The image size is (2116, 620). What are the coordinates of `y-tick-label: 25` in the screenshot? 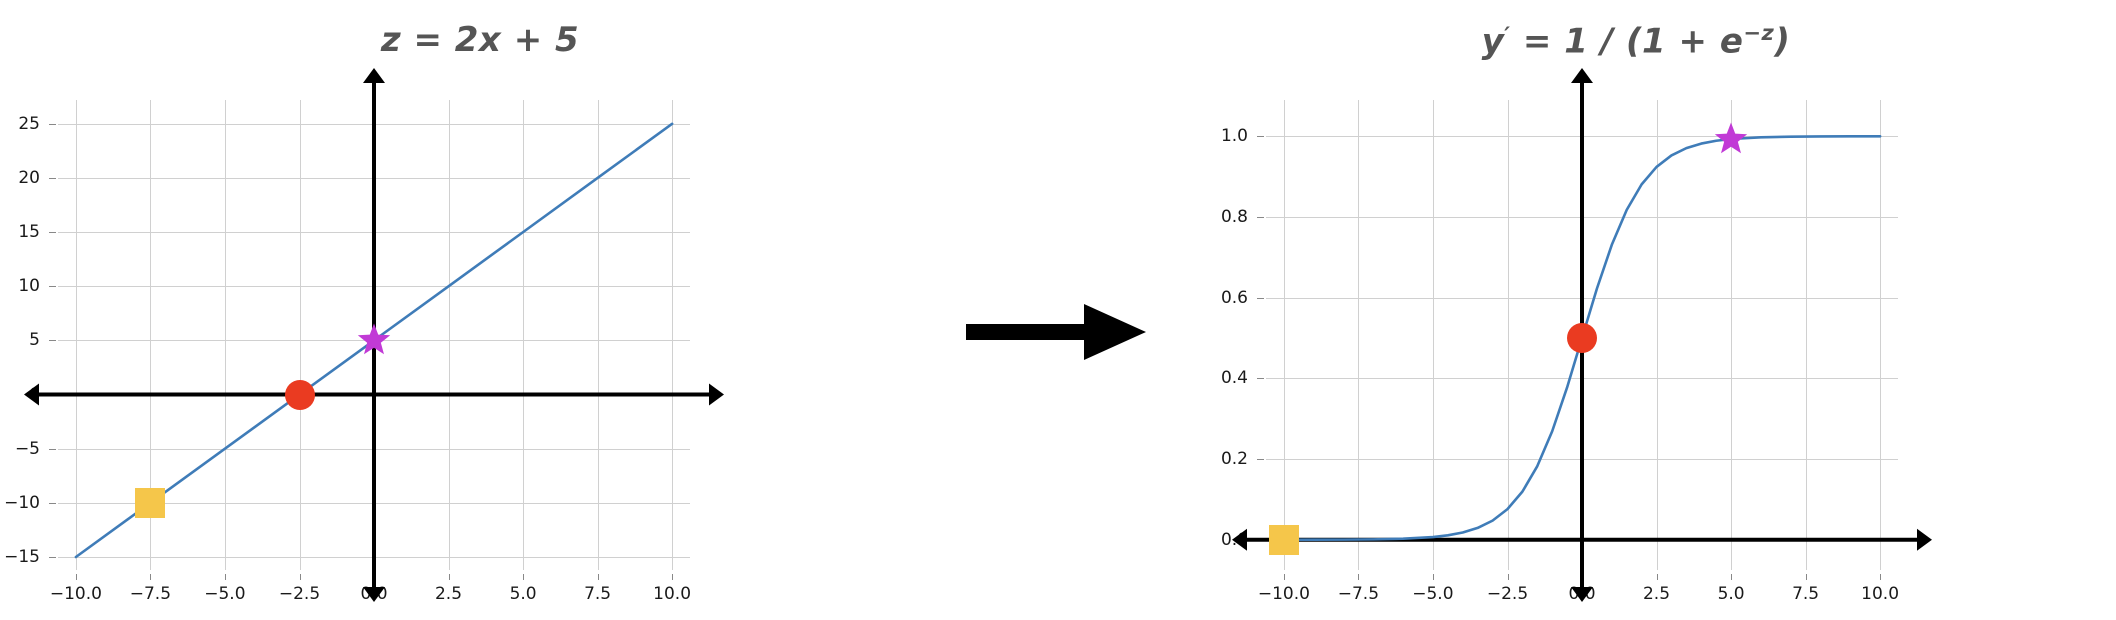 It's located at (29, 123).